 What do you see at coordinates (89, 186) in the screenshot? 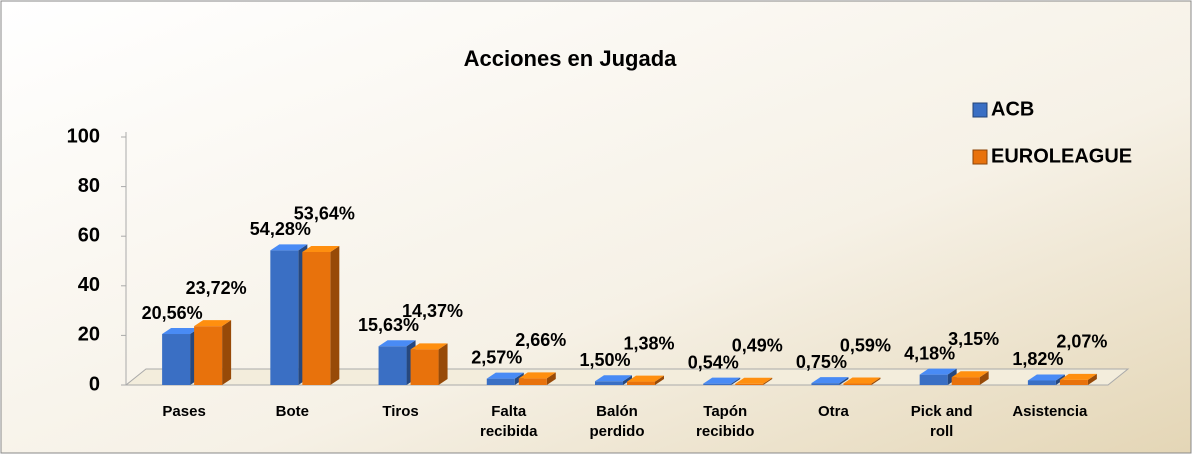
I see `y-tick-label: 80` at bounding box center [89, 186].